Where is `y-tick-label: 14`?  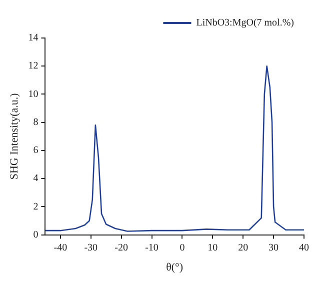
y-tick-label: 14 is located at coordinates (33, 38).